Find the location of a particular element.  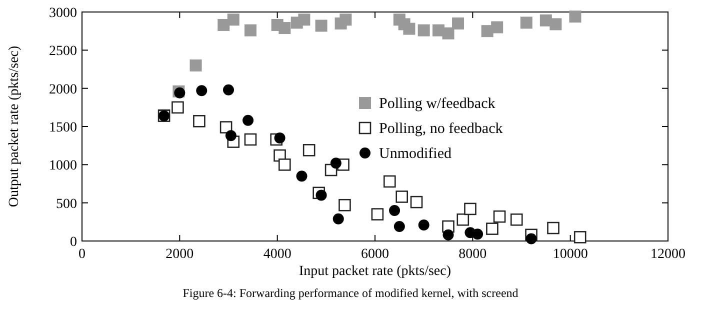

y-tick-label: 0 is located at coordinates (73, 242).